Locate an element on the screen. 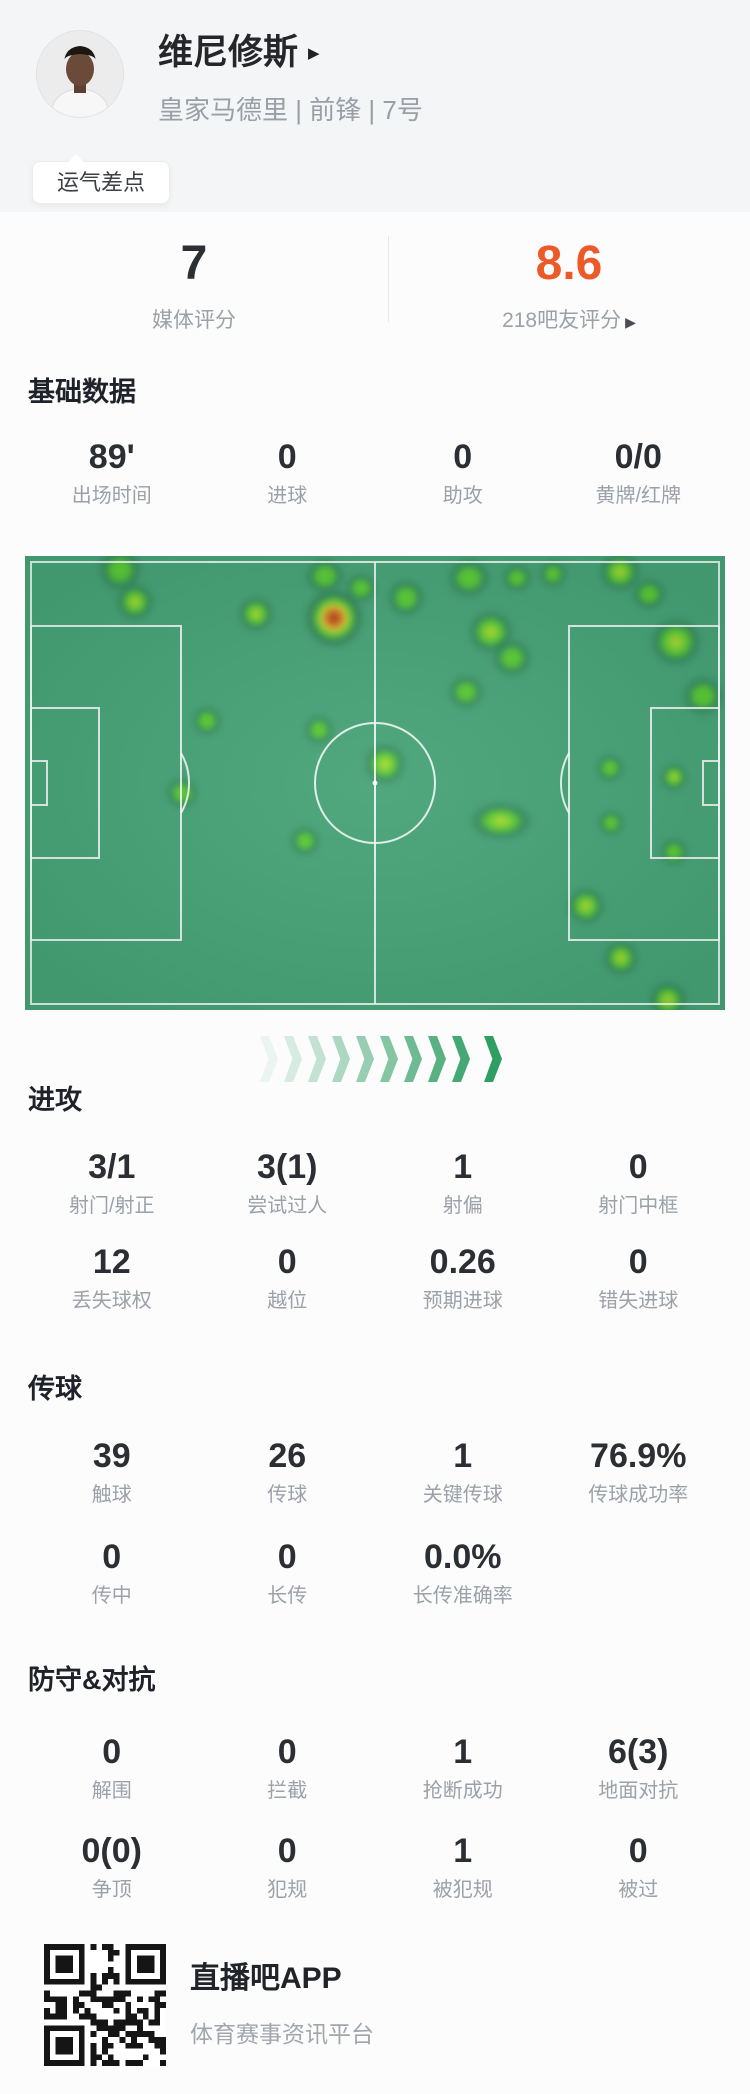 This screenshot has height=2094, width=750. section-title: 基础数据 is located at coordinates (82, 392).